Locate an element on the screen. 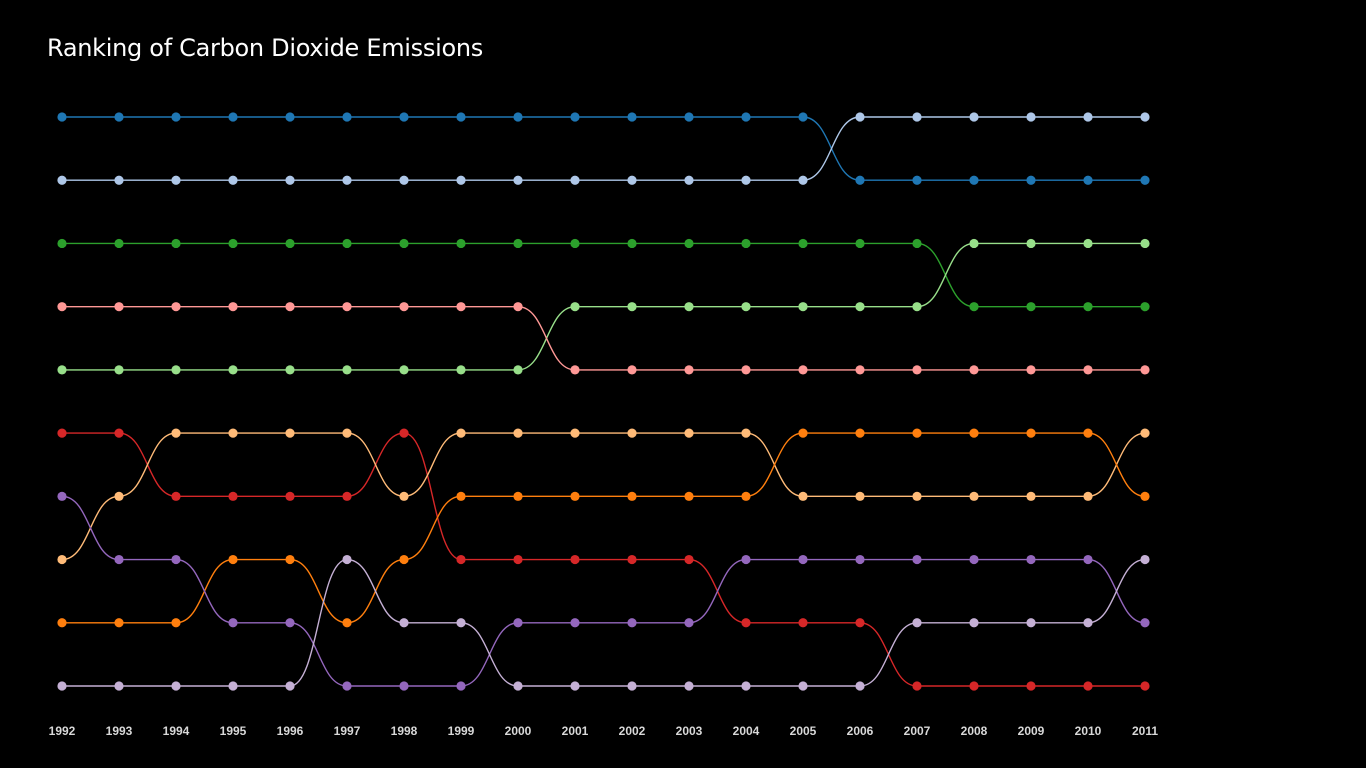  data-point-s4-2008 is located at coordinates (974, 243).